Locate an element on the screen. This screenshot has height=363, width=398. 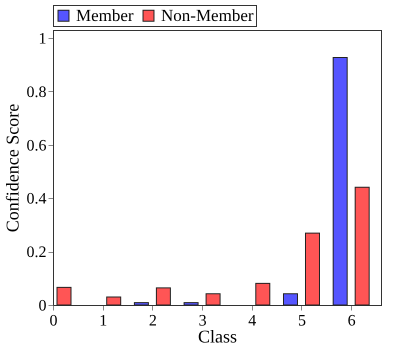
y-tick-label: 0 is located at coordinates (42, 306).